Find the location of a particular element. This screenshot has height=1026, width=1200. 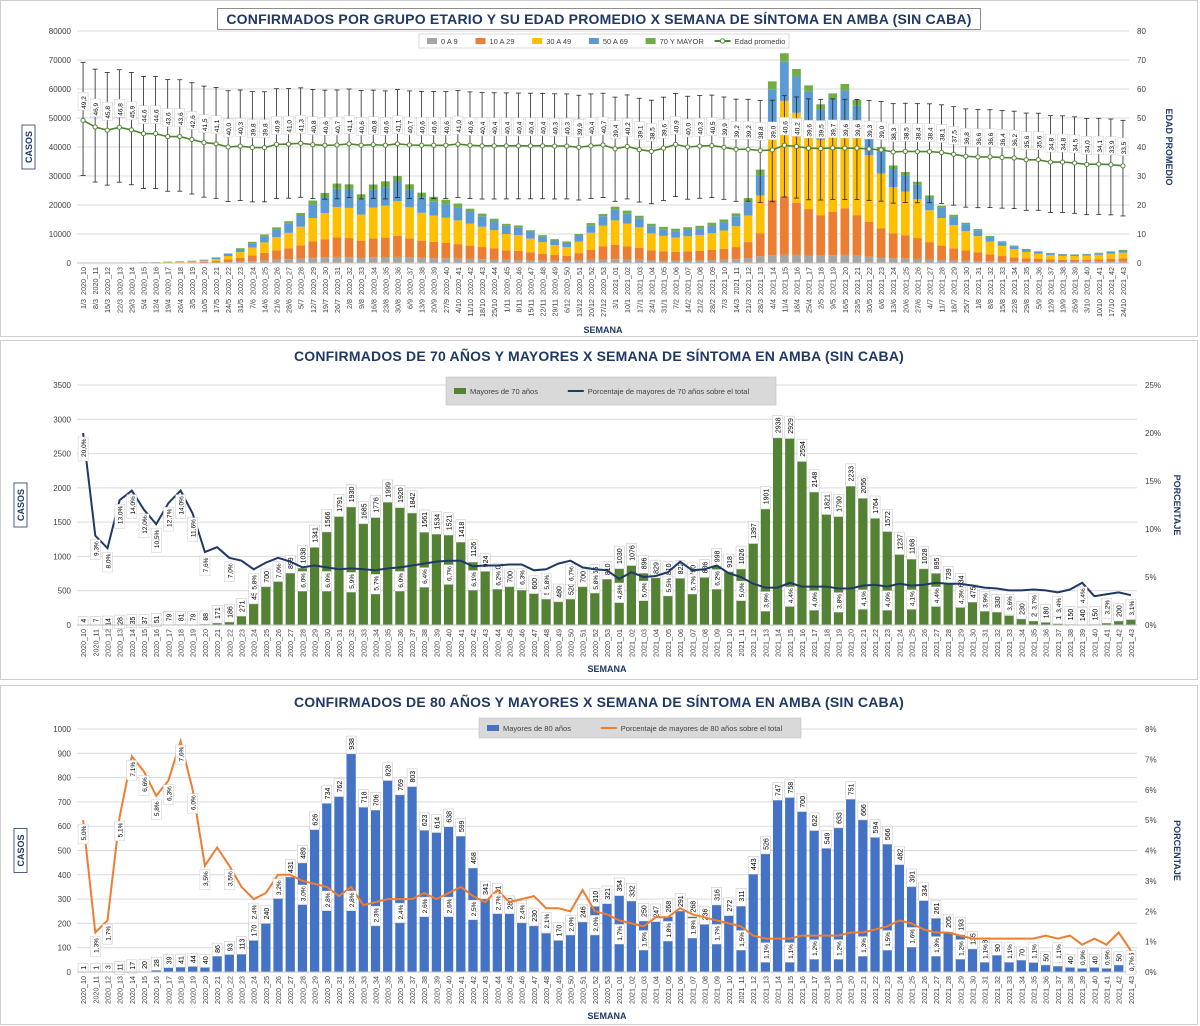

x-week-label: 2021_39 is located at coordinates (1075, 281).